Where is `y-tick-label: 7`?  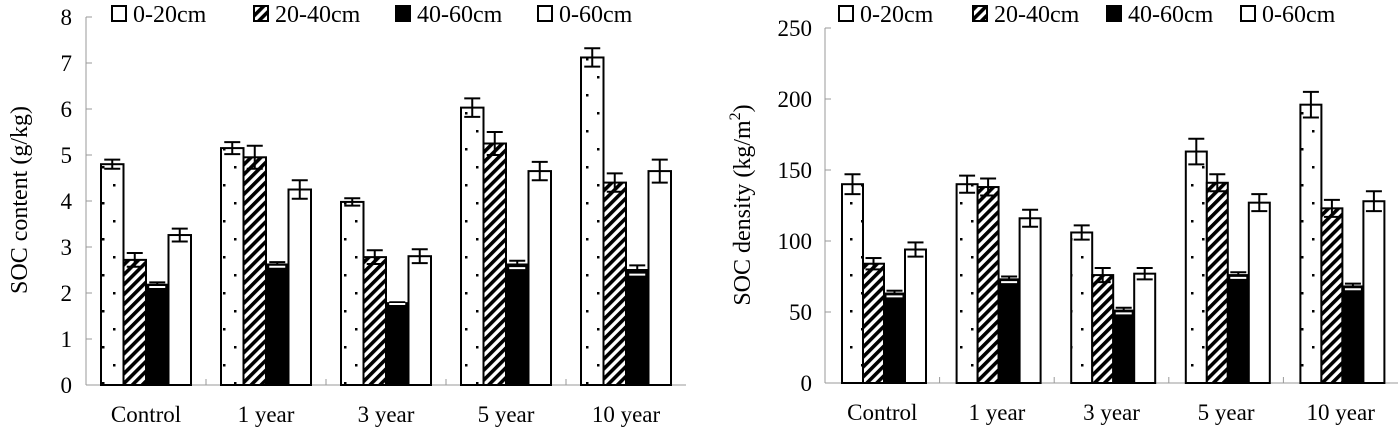
y-tick-label: 7 is located at coordinates (67, 63).